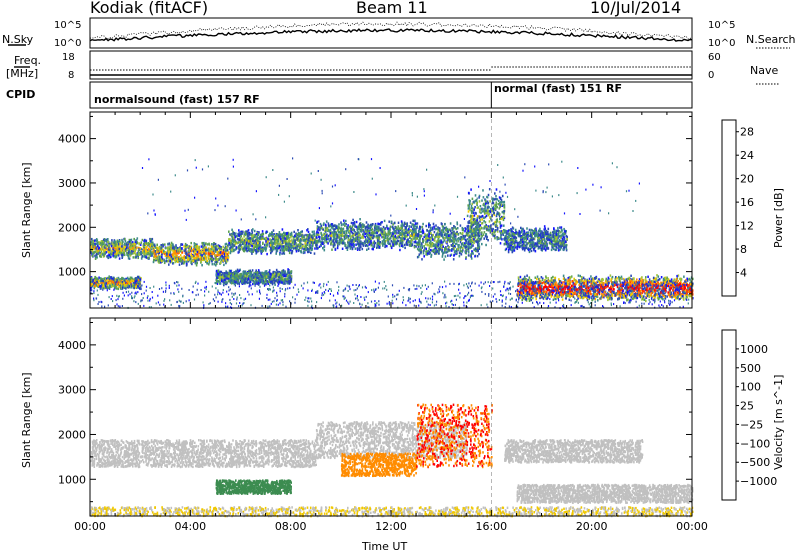 This screenshot has height=554, width=800. I want to click on nave-tick-bottom: 0, so click(711, 75).